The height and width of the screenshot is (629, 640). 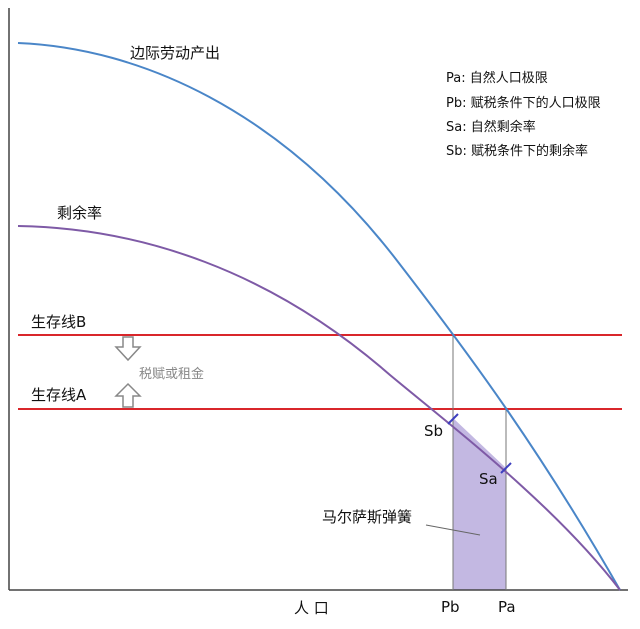 What do you see at coordinates (497, 78) in the screenshot?
I see `legend-pa: Pa: 自然人口极限` at bounding box center [497, 78].